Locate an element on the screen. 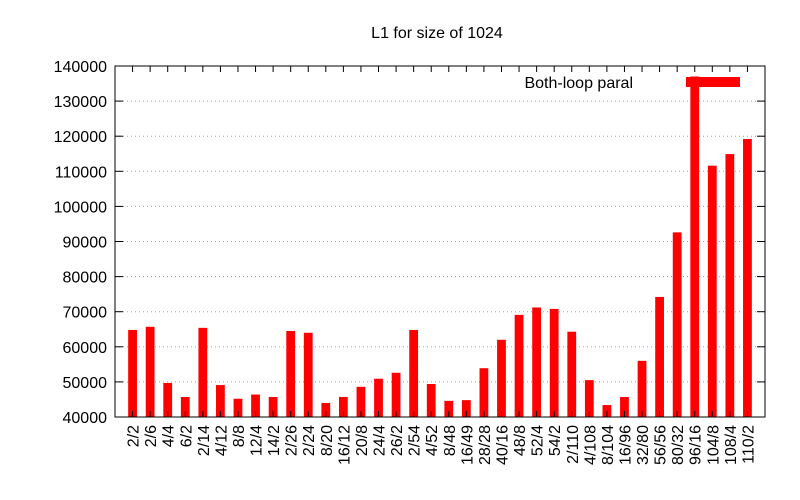 The width and height of the screenshot is (800, 500). legend: Both-loop paral is located at coordinates (632, 83).